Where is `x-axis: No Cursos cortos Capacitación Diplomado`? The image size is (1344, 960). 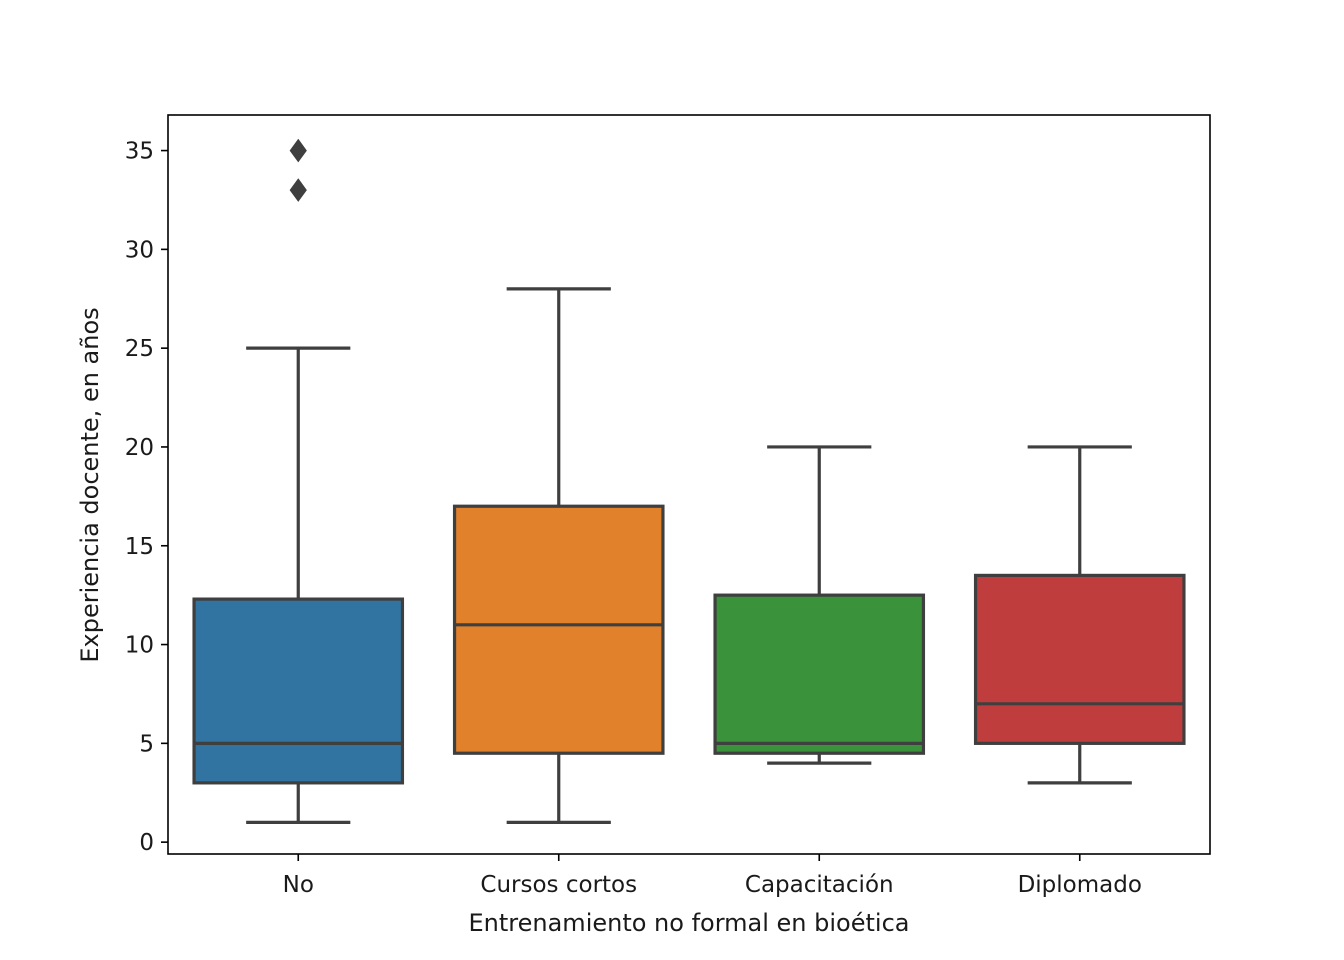
x-axis: No Cursos cortos Capacitación Diplomado is located at coordinates (712, 876).